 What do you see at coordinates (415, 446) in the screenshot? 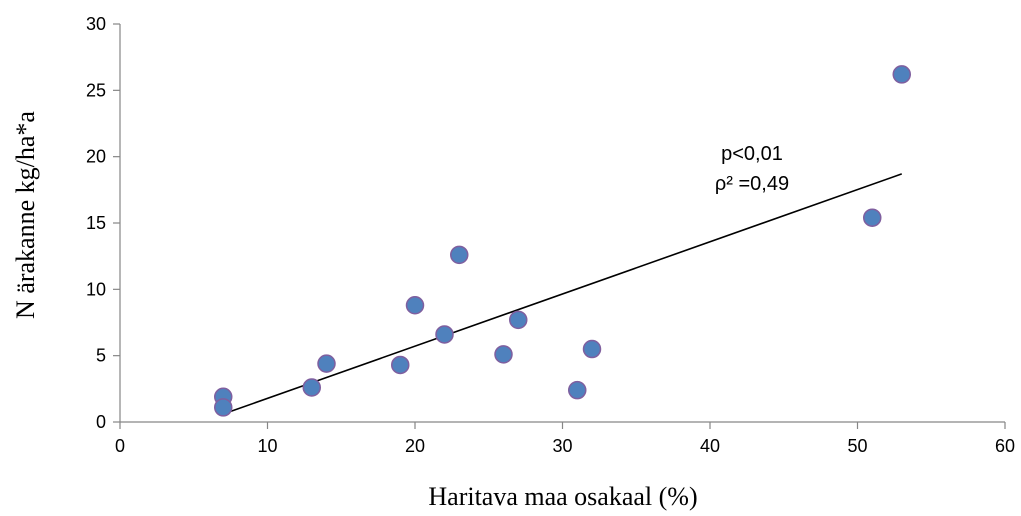
I see `x-tick-label: 20` at bounding box center [415, 446].